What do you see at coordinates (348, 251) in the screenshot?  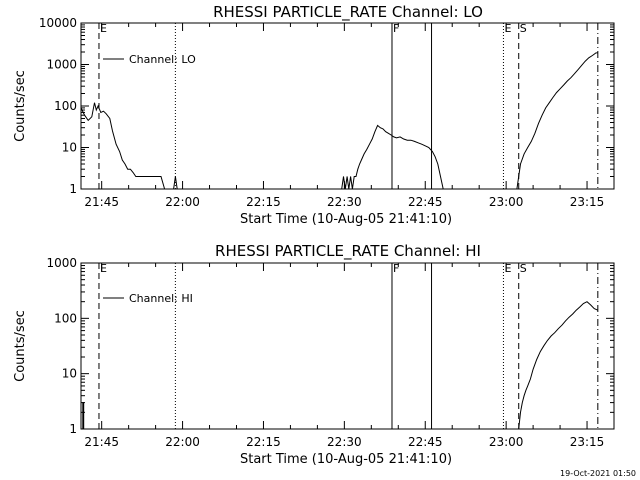 I see `panel-hi-title: RHESSI PARTICLE_RATE Channel: HI` at bounding box center [348, 251].